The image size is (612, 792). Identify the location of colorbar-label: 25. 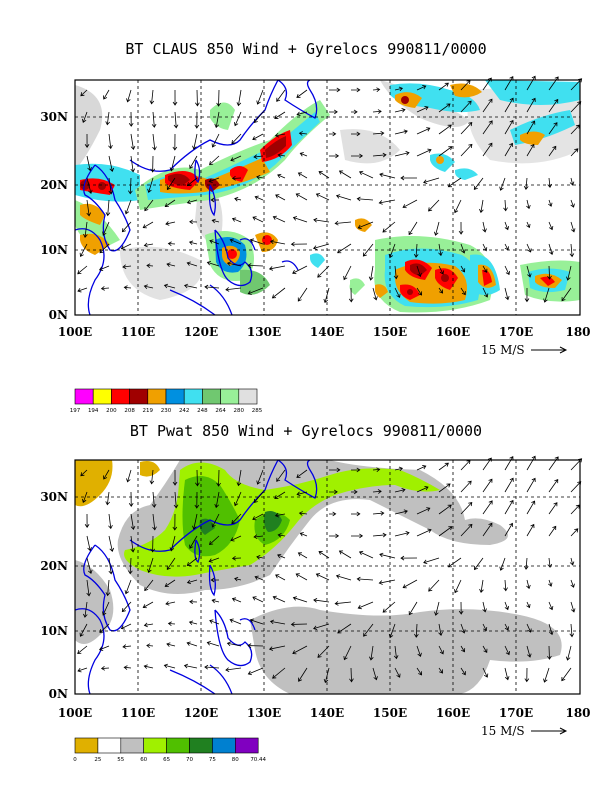
(97, 760).